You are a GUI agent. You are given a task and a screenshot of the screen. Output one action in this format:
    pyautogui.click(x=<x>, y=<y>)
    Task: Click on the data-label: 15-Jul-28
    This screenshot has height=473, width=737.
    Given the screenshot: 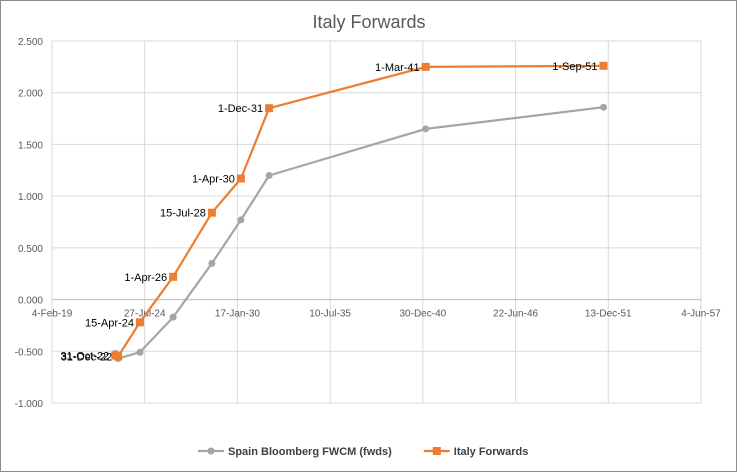 What is the action you would take?
    pyautogui.click(x=183, y=214)
    